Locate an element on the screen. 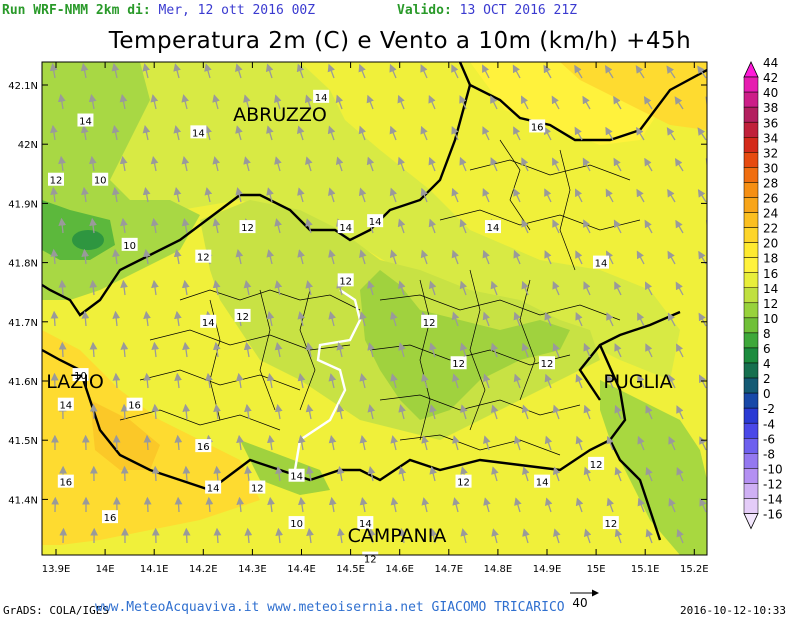 The width and height of the screenshot is (800, 618). lat-tick-label: 41.5N is located at coordinates (23, 441).